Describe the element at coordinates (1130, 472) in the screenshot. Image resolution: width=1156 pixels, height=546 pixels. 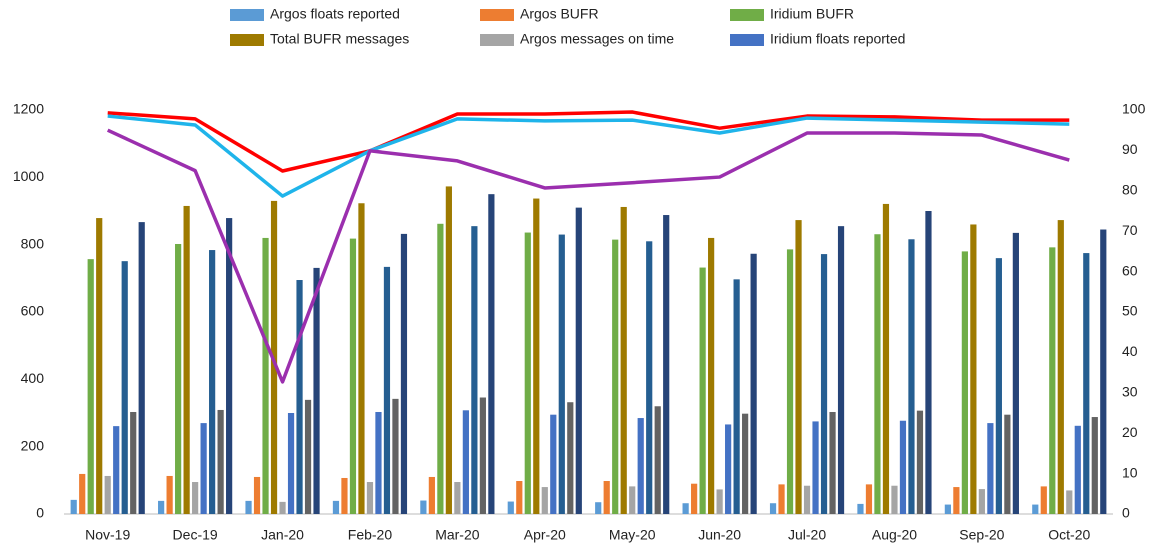
I see `y2-tick-label: 10` at that location.